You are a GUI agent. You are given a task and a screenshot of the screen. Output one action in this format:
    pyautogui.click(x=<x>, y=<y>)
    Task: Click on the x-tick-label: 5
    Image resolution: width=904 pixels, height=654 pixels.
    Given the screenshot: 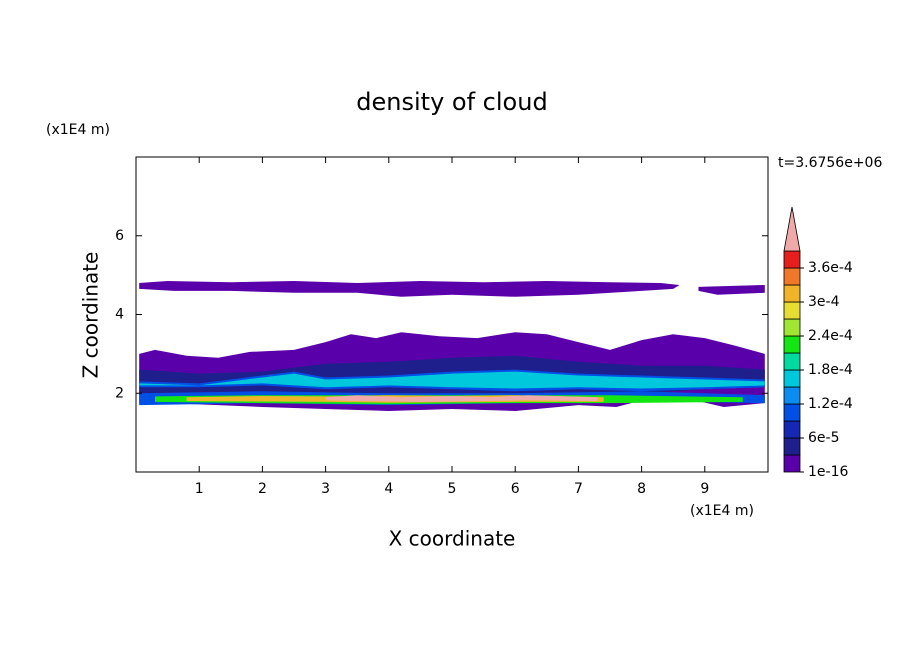 What is the action you would take?
    pyautogui.click(x=452, y=489)
    